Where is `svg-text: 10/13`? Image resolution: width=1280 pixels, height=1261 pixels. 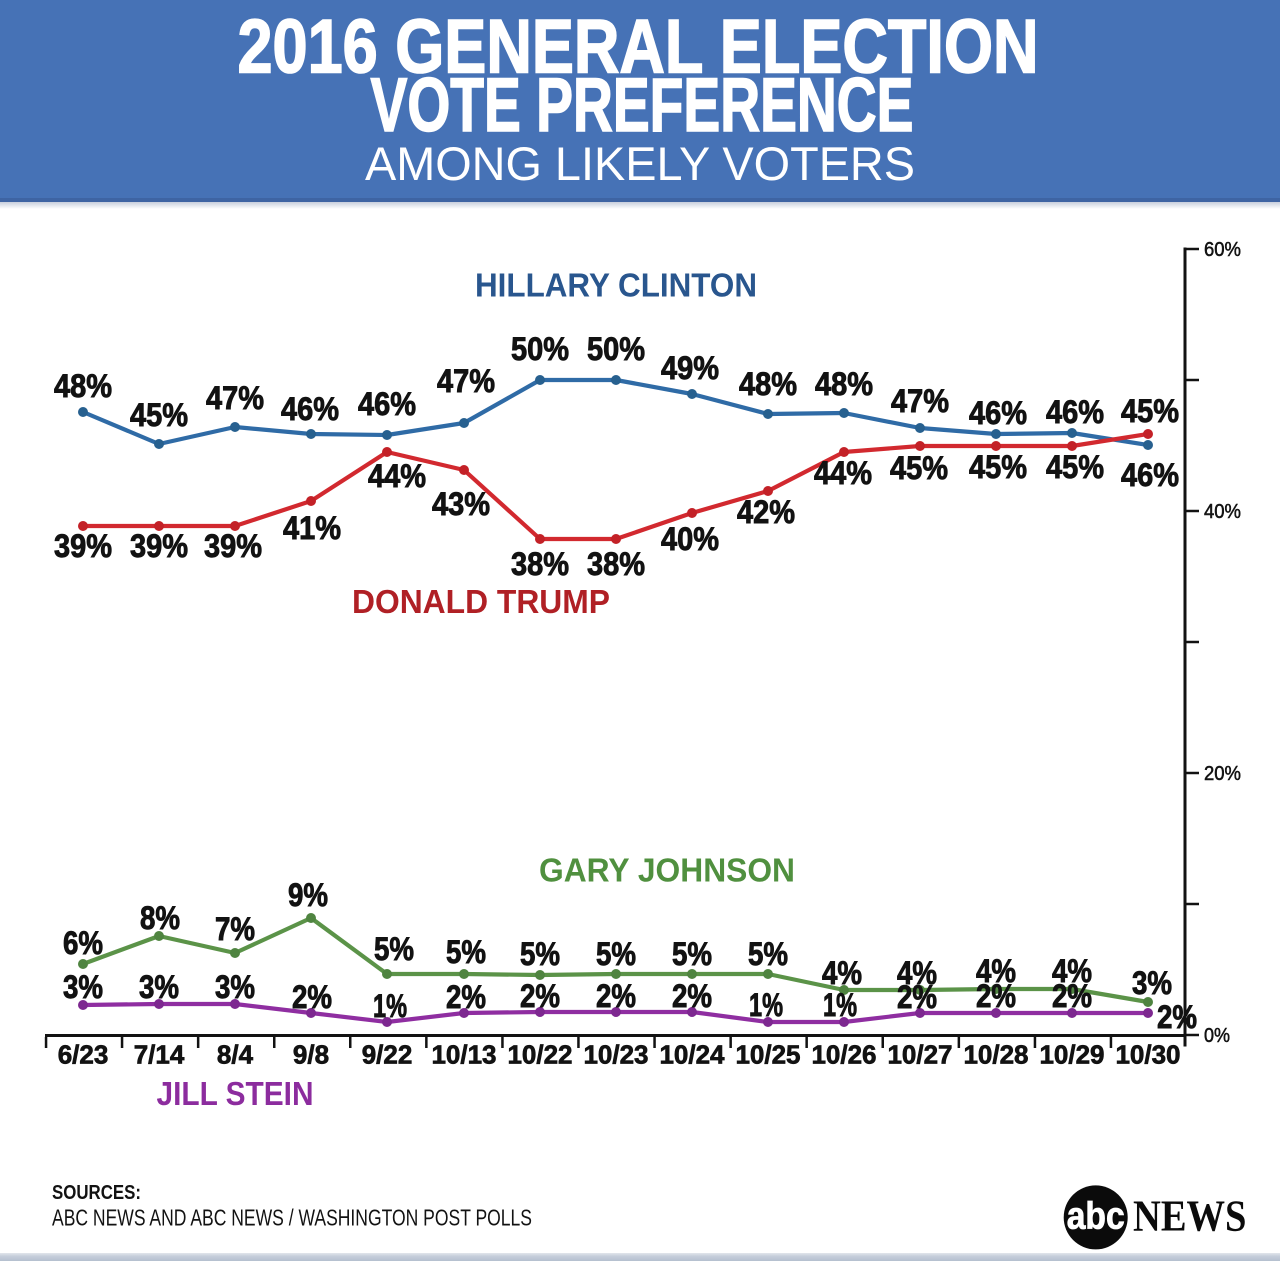 svg-text: 10/13 is located at coordinates (463, 1055).